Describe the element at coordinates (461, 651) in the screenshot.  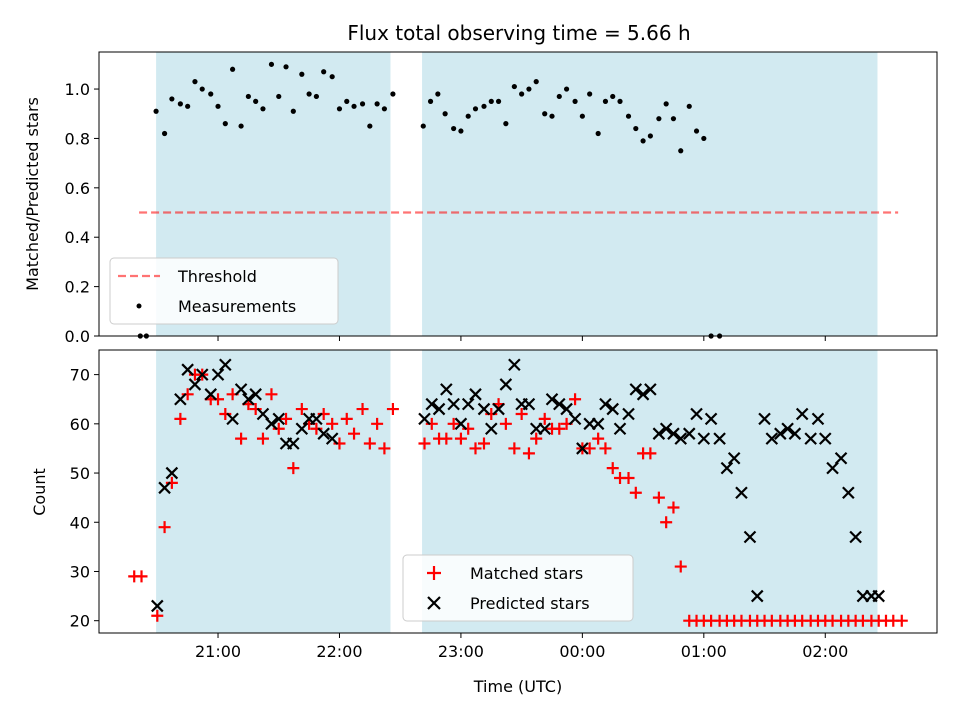
I see `x-tick-label: 23:00` at that location.